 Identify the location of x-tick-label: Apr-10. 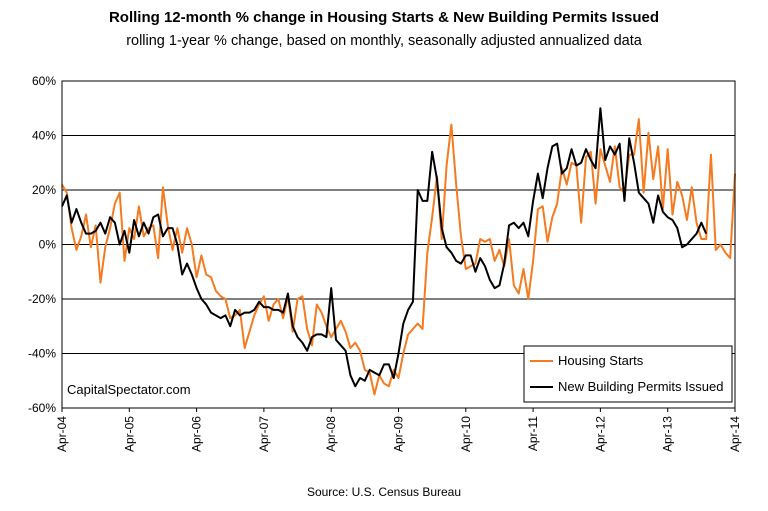
(466, 434).